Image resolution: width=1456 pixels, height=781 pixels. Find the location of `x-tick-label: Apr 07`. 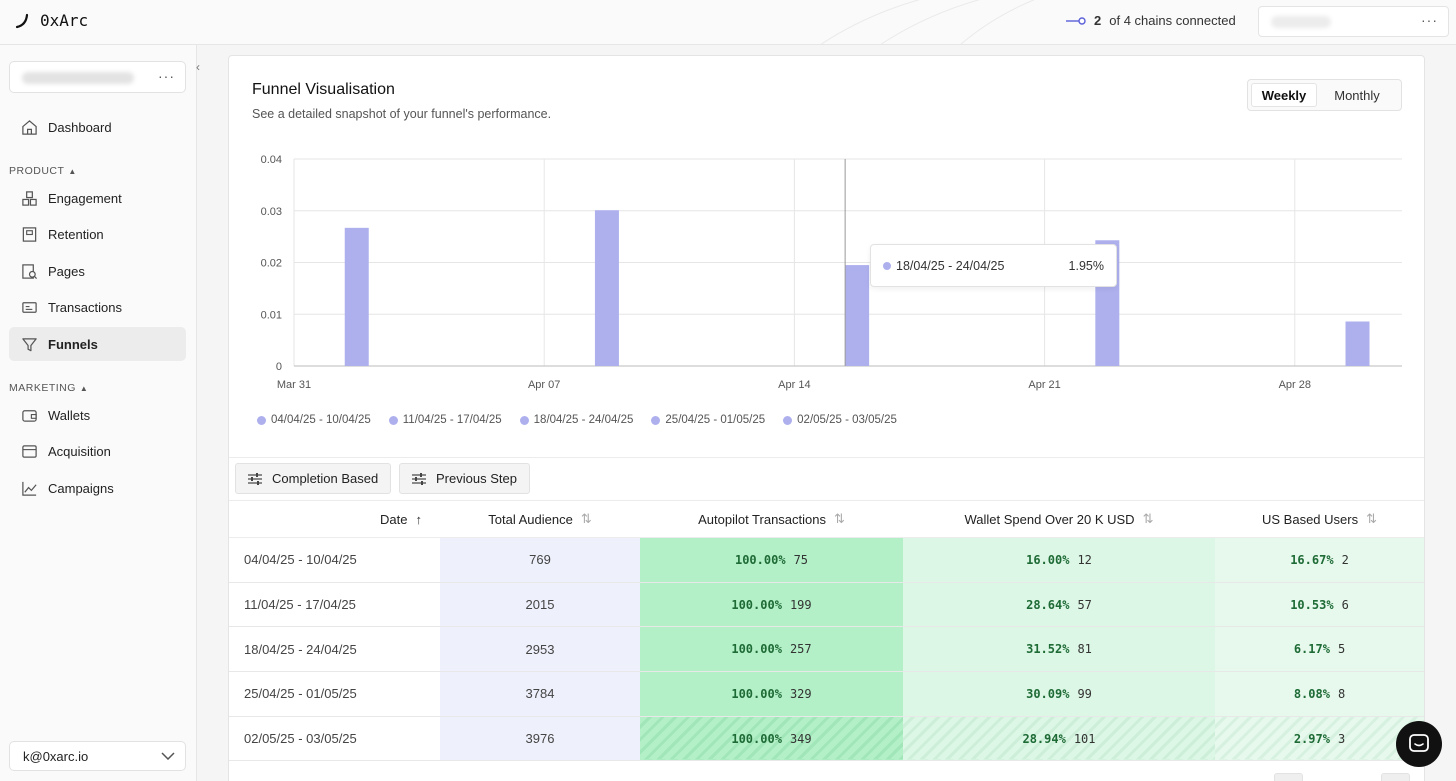

x-tick-label: Apr 07 is located at coordinates (544, 385).